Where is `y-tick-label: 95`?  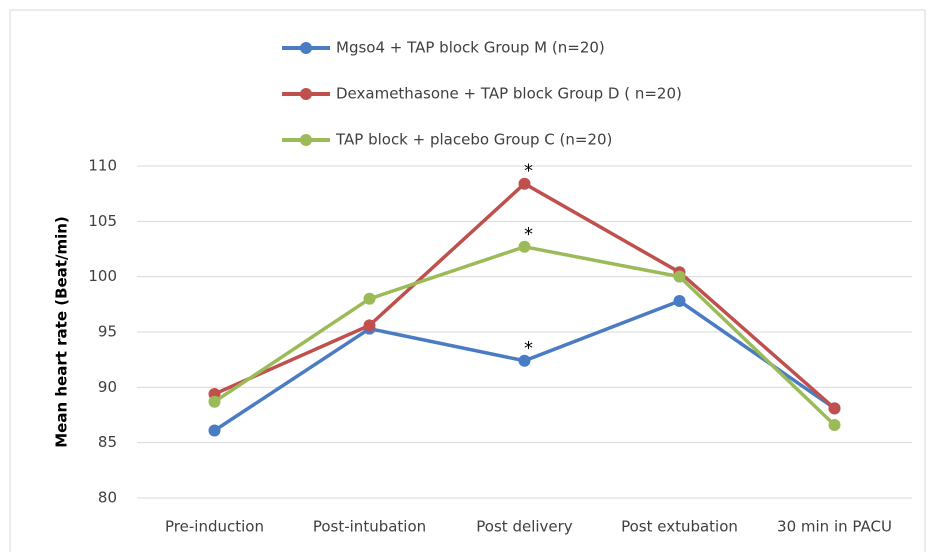
y-tick-label: 95 is located at coordinates (107, 332).